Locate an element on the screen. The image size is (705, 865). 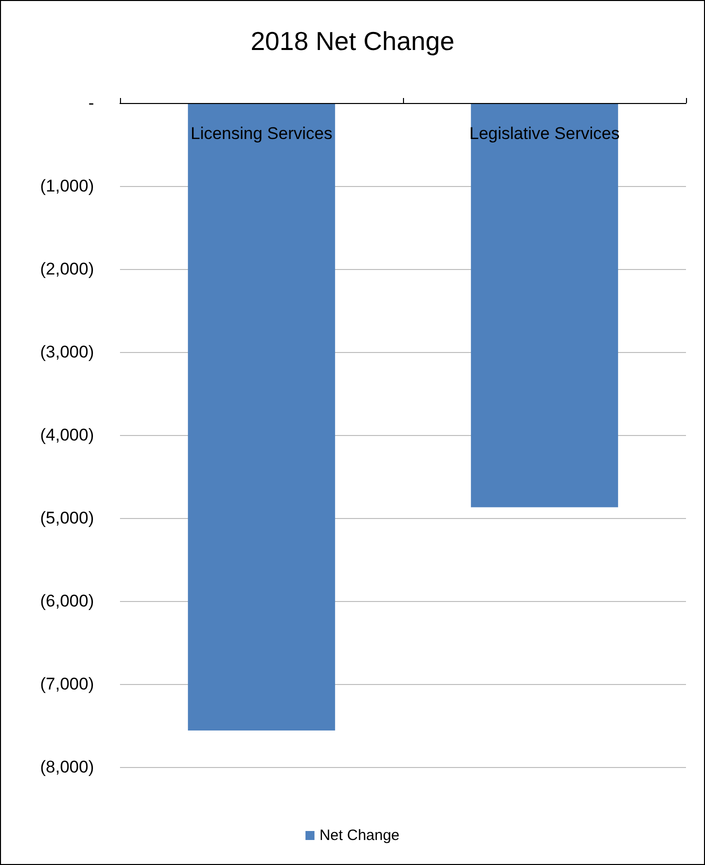
y-tick-label: (2,000) is located at coordinates (67, 269).